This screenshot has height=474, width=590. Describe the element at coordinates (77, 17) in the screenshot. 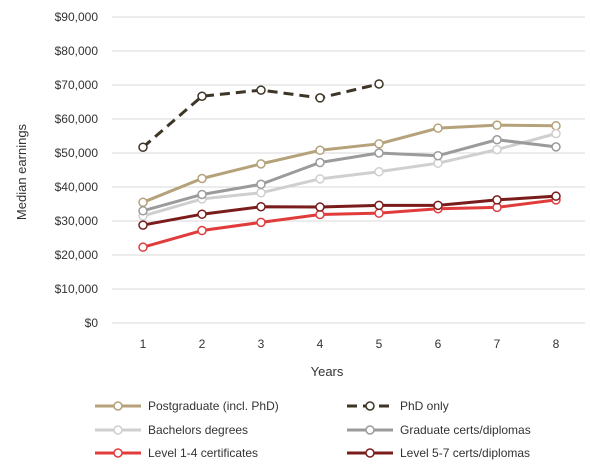

I see `y-tick-label: $90,000` at that location.